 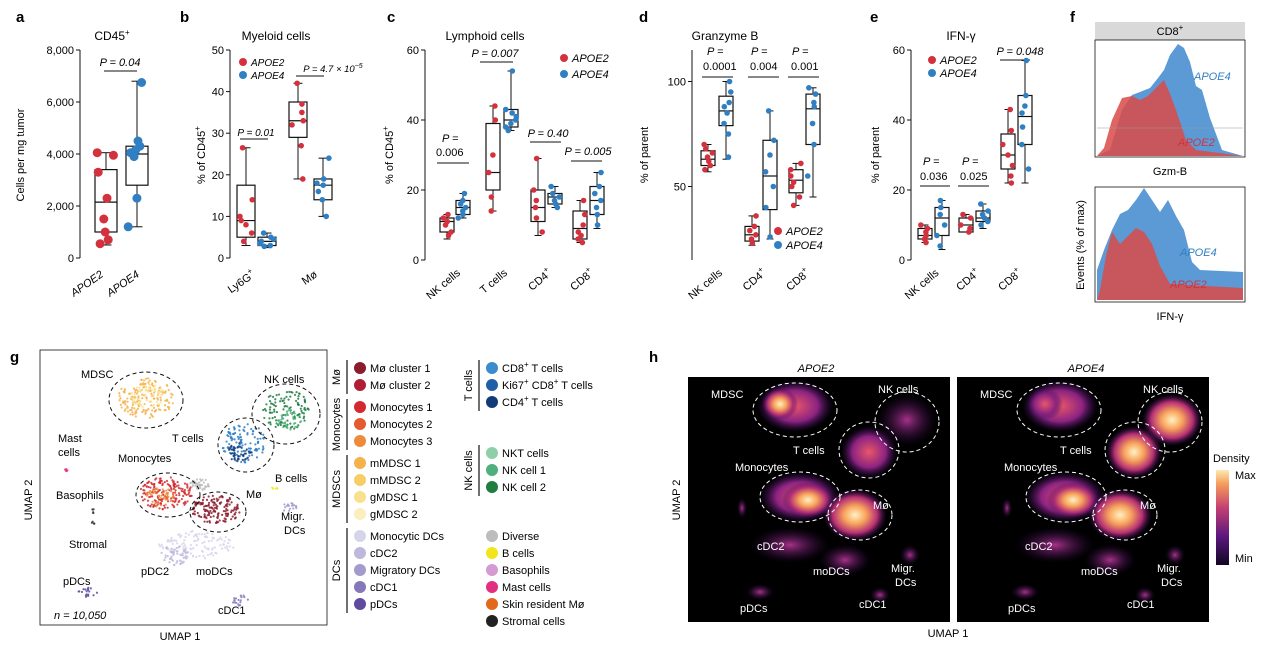 I want to click on outline-monocytes, so click(x=168, y=495).